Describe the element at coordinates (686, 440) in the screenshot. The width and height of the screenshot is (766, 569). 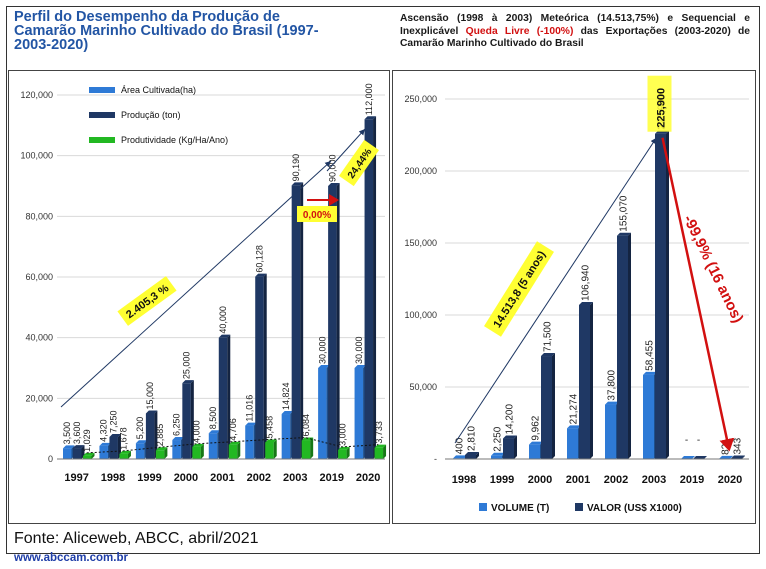
I see `bar-value-label: -` at that location.